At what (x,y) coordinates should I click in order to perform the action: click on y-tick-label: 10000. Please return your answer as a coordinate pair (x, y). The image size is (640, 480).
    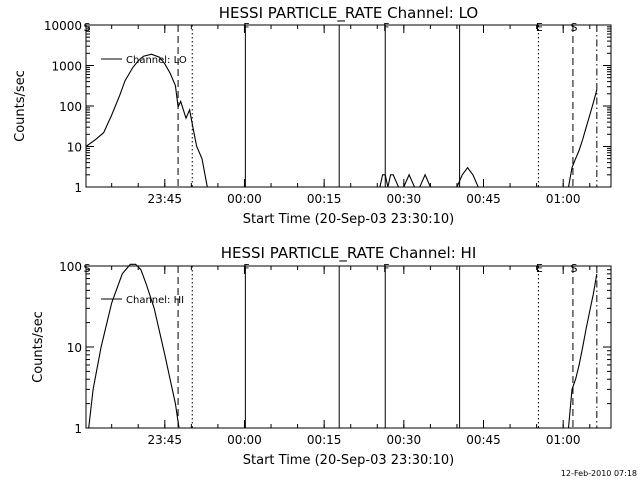
    Looking at the image, I should click on (63, 26).